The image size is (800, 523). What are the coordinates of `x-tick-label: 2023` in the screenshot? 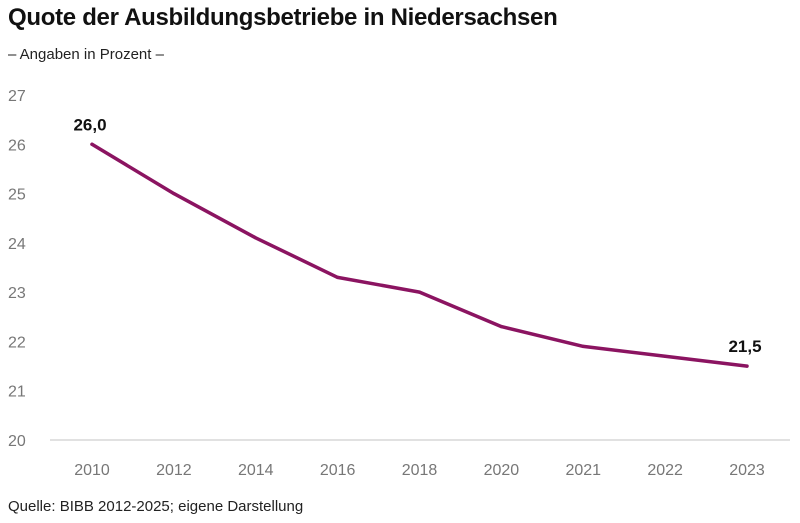 It's located at (747, 470).